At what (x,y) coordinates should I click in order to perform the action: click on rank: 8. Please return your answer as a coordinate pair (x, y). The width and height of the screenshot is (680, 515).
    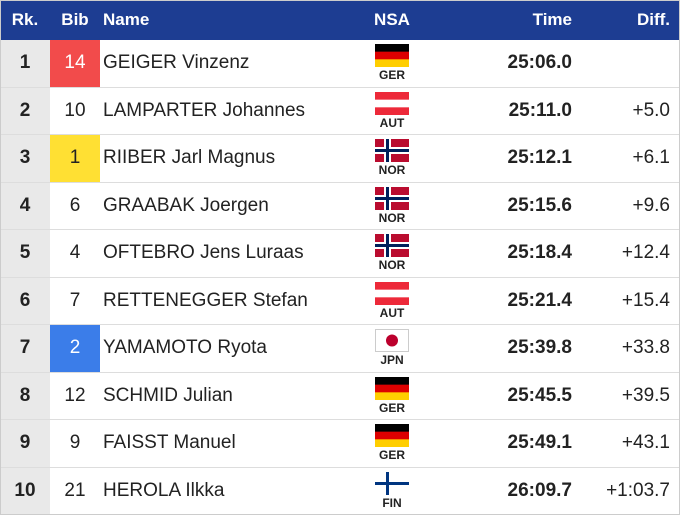
    Looking at the image, I should click on (25, 395).